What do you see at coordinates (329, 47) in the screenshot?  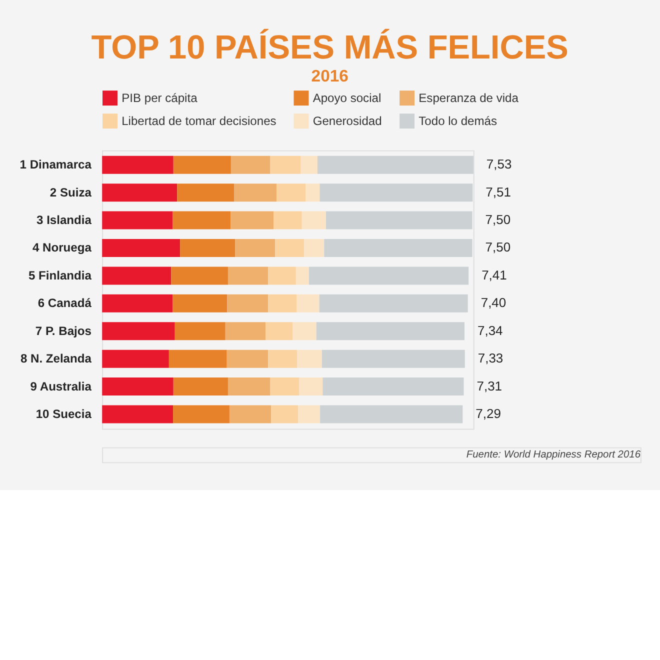 I see `chart-title: TOP 10 PAÍSES MÁS FELICES` at bounding box center [329, 47].